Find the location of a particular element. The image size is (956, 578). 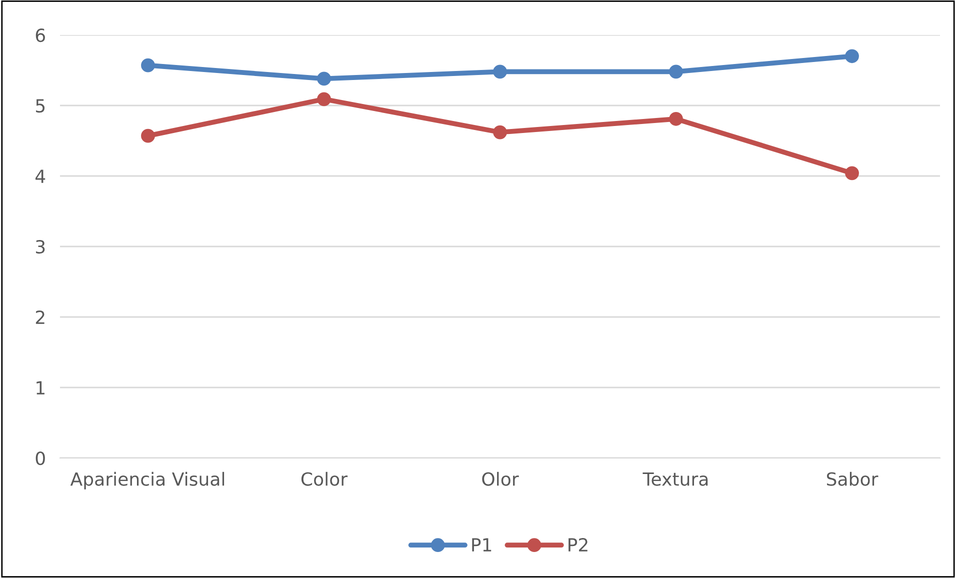

x-tick-label: Textura is located at coordinates (675, 479).